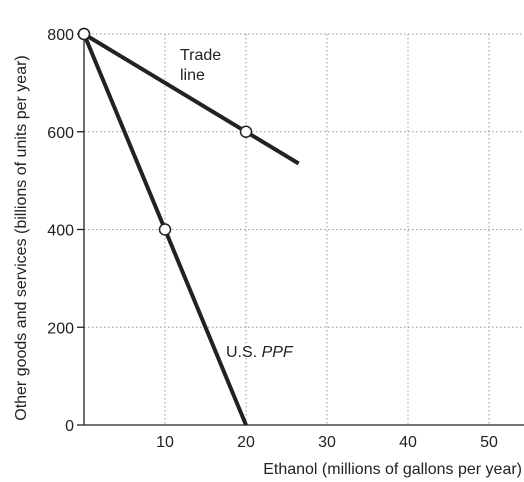 This screenshot has height=482, width=524. Describe the element at coordinates (200, 55) in the screenshot. I see `trade-line-label-line1: Trade` at that location.